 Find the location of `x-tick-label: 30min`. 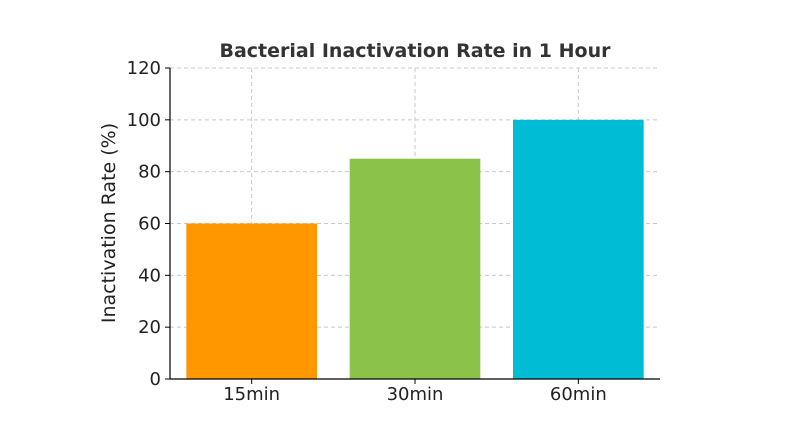

x-tick-label: 30min is located at coordinates (415, 394).